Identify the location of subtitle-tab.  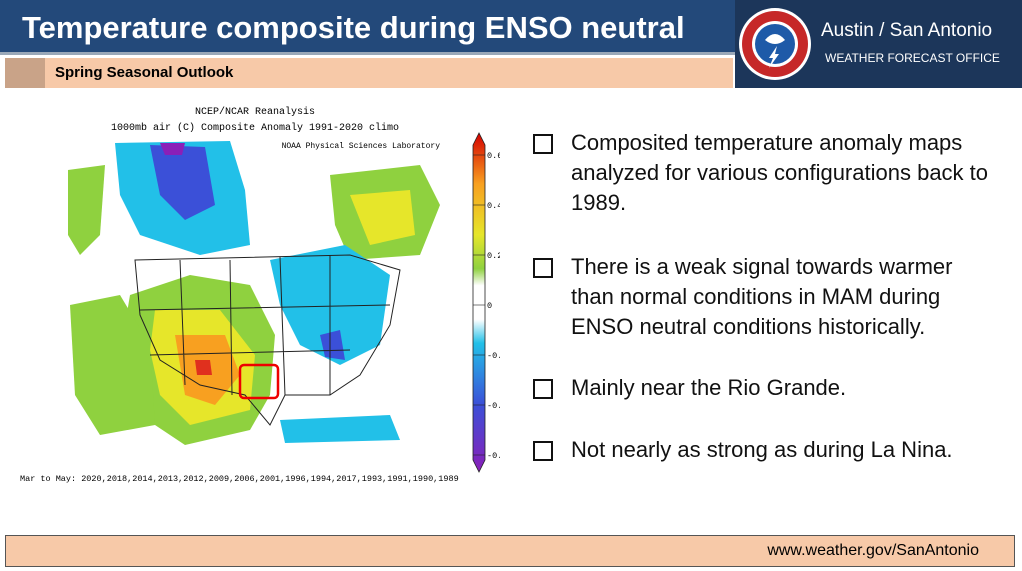
(25, 73).